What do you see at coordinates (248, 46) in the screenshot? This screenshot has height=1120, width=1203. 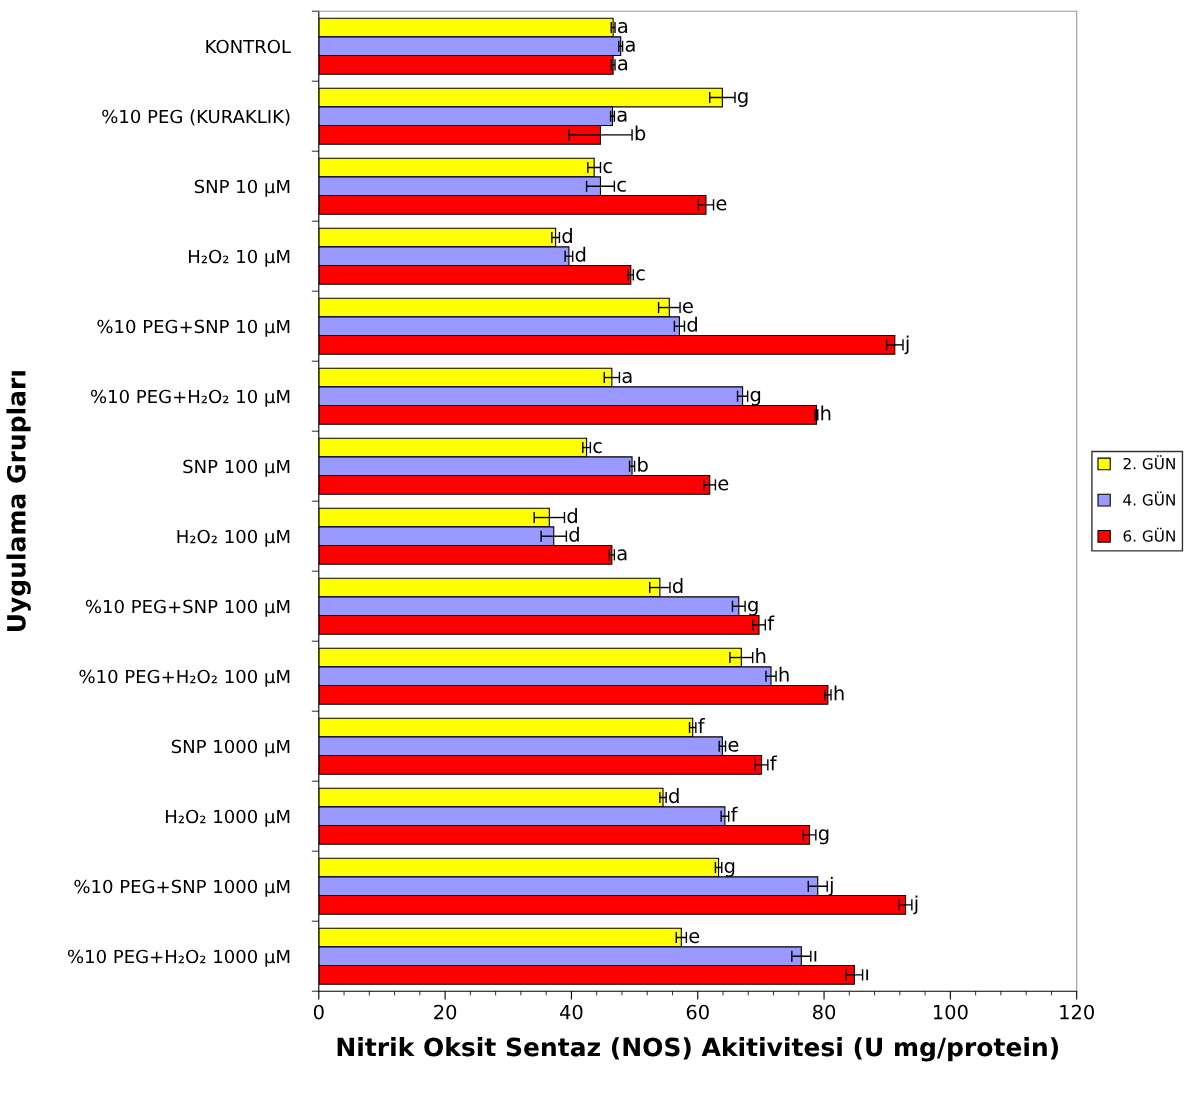 I see `y-tick-label: KONTROL` at bounding box center [248, 46].